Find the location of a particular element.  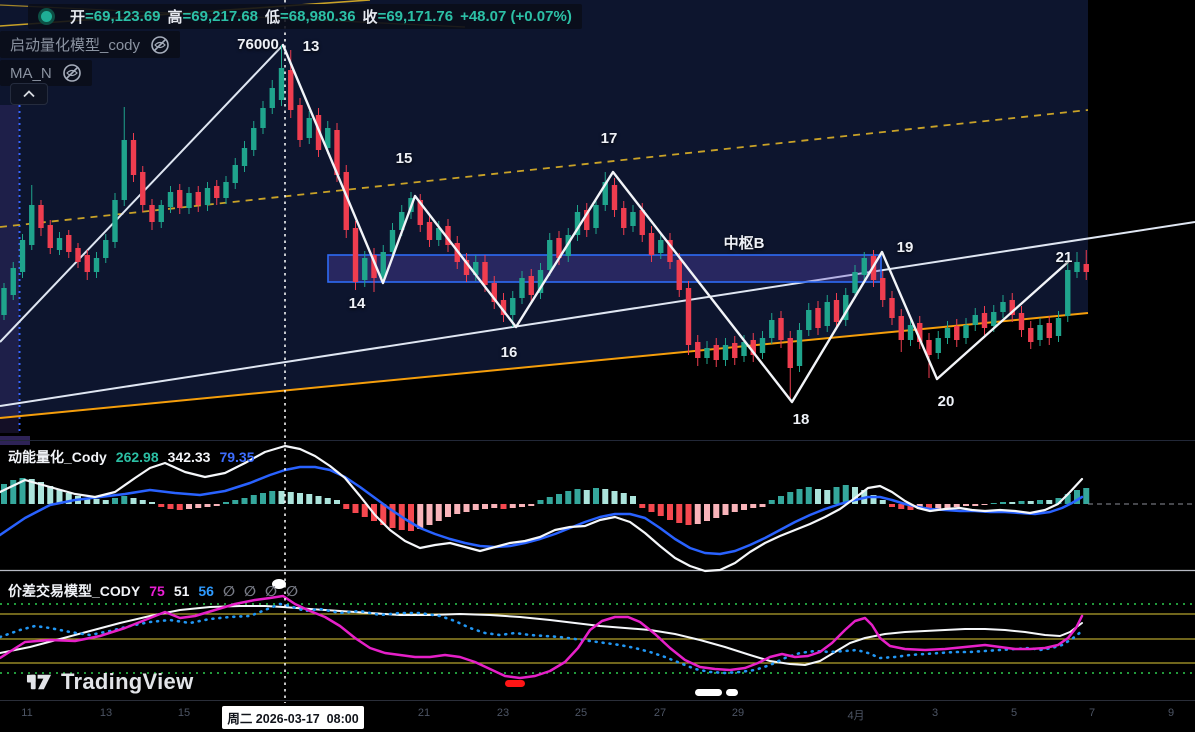

time-axis-label: 15 is located at coordinates (184, 713).